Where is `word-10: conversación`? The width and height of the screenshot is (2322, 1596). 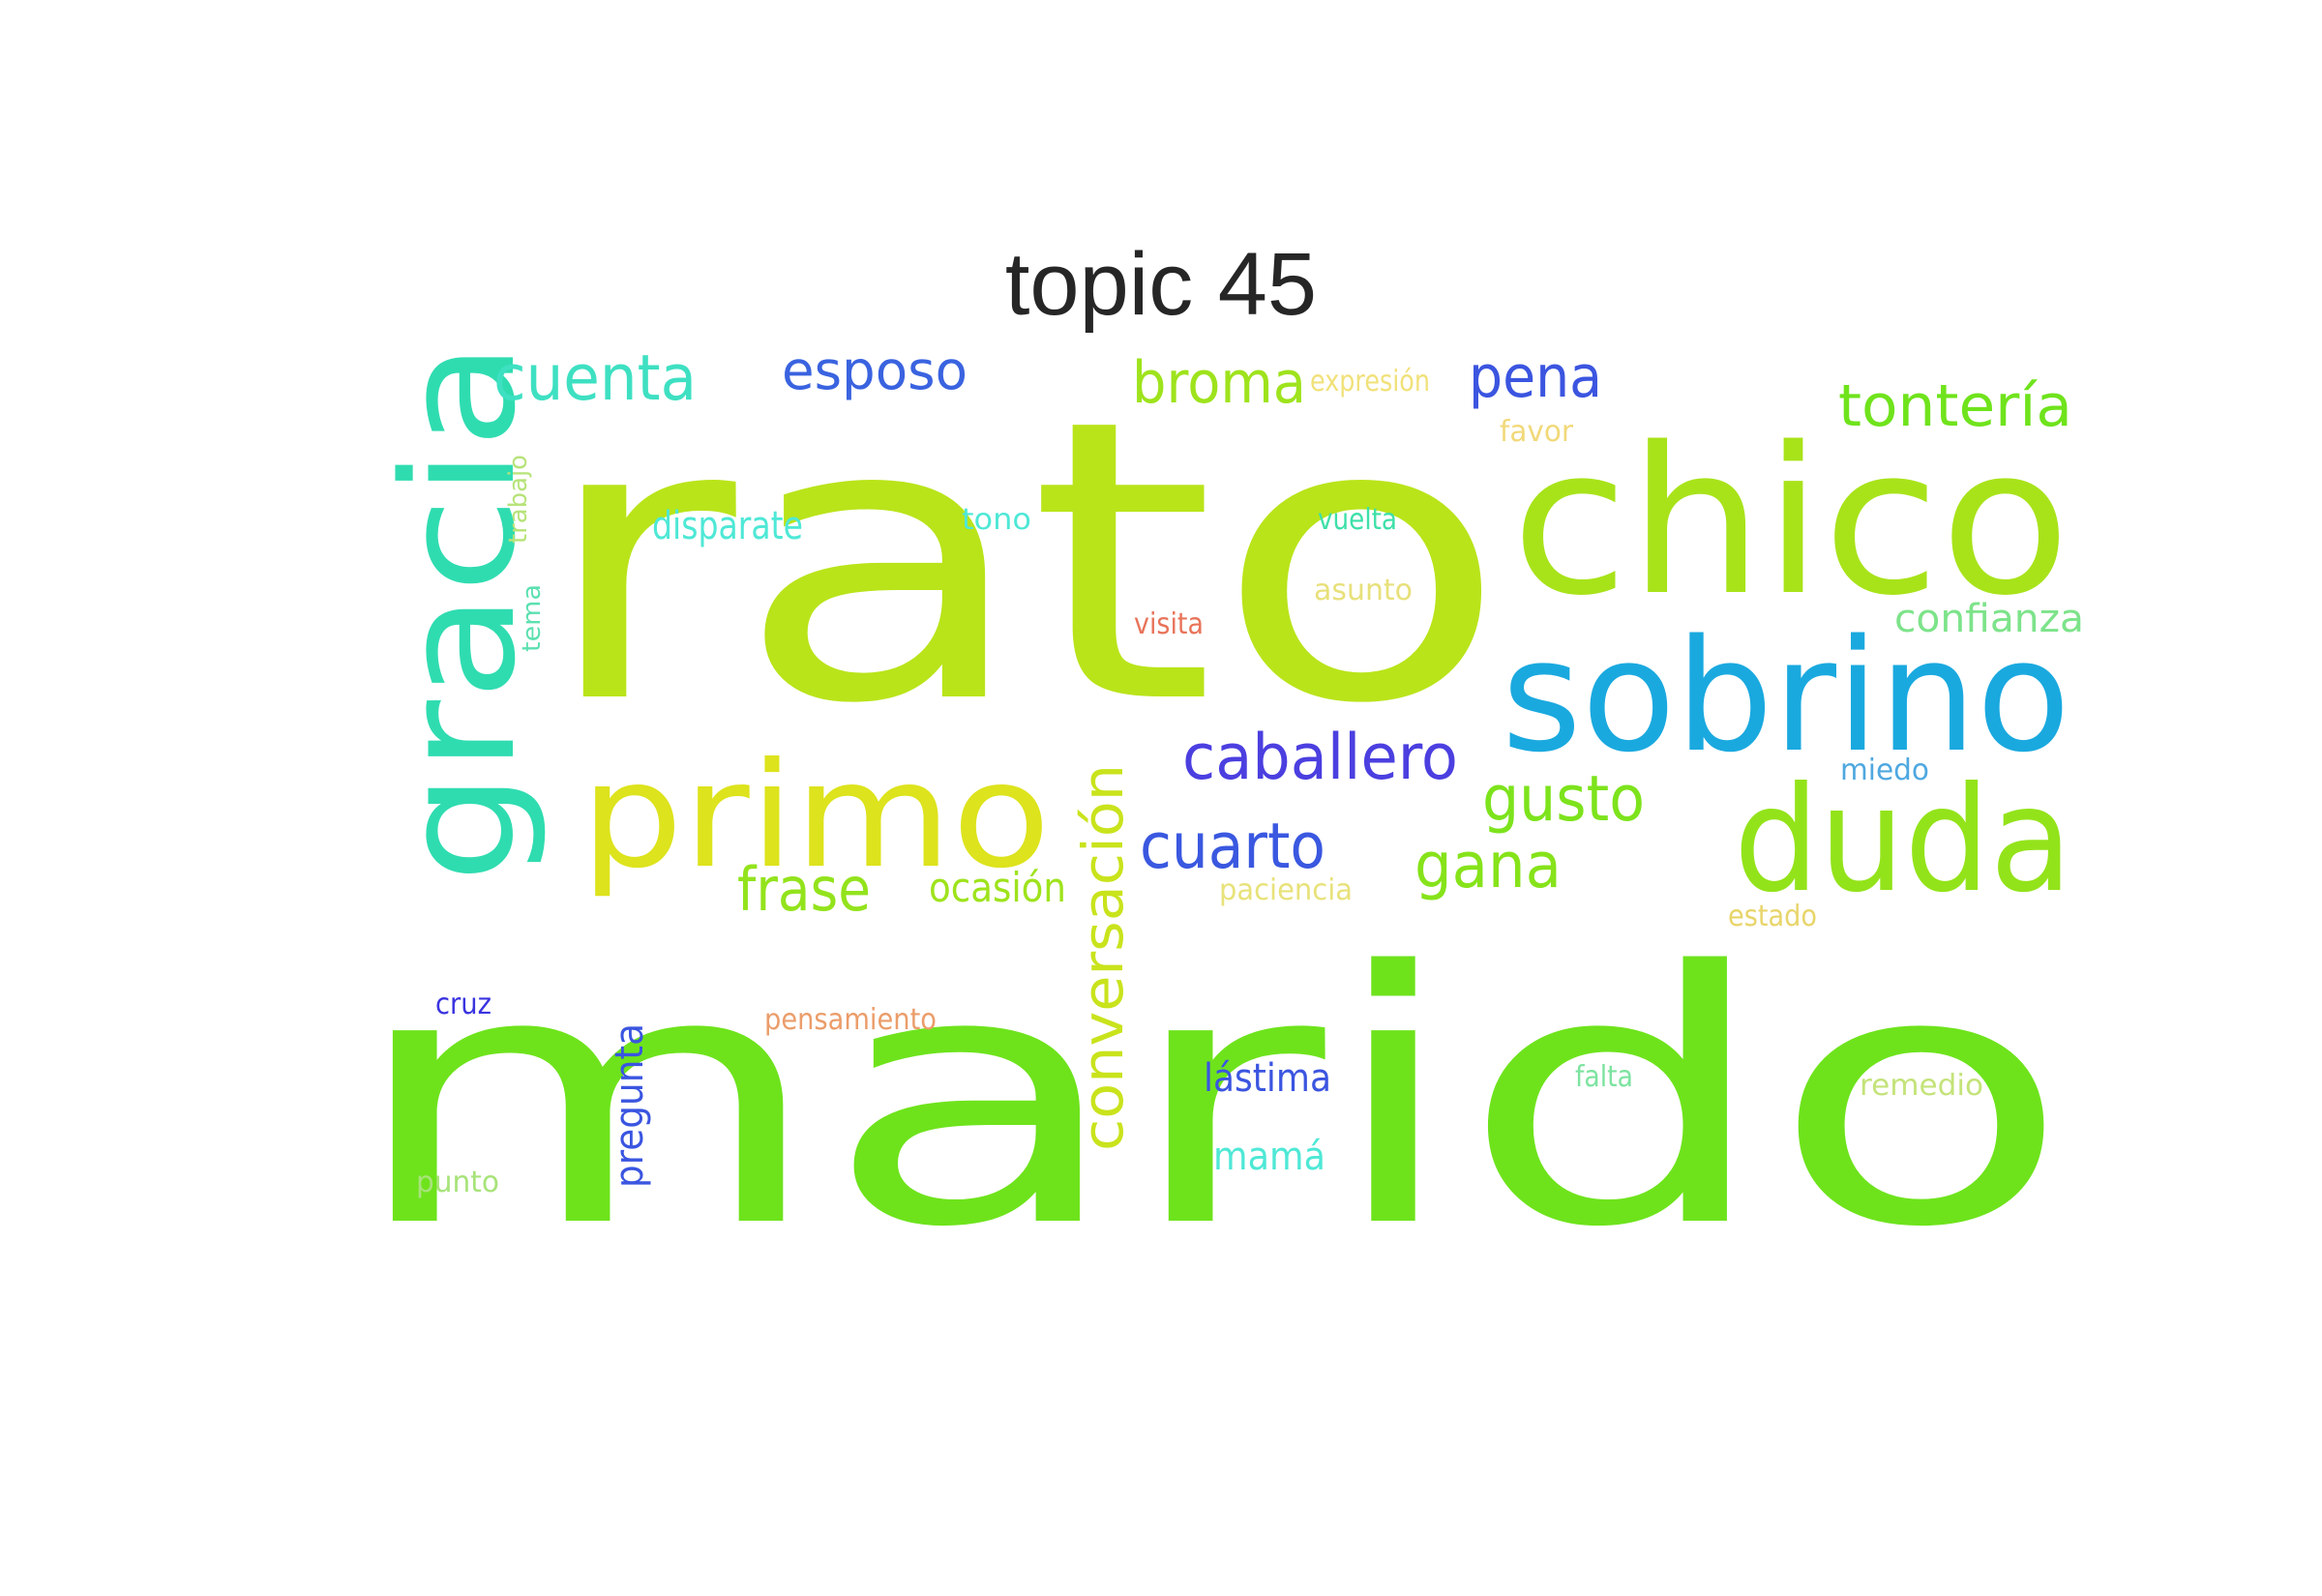 word-10: conversación is located at coordinates (1103, 957).